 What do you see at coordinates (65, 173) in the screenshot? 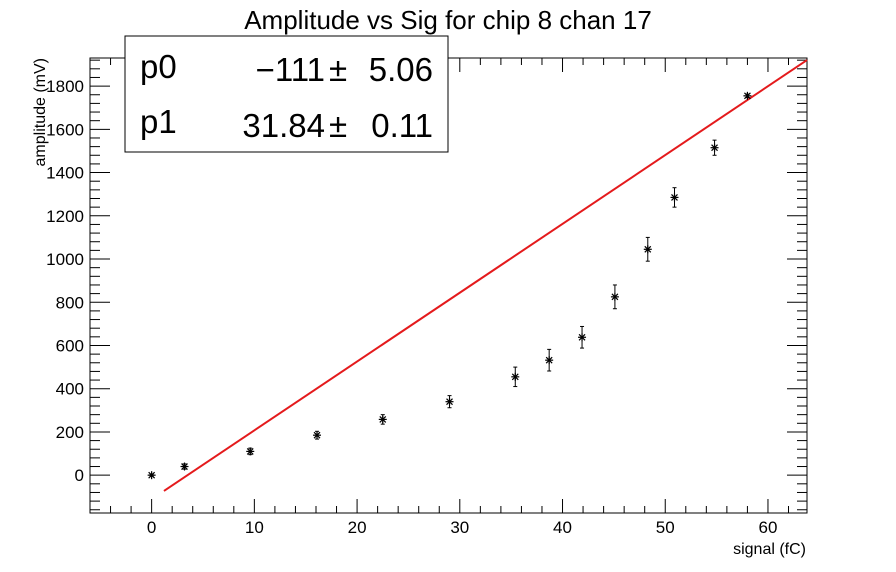
I see `y-tick-label: 1400` at bounding box center [65, 173].